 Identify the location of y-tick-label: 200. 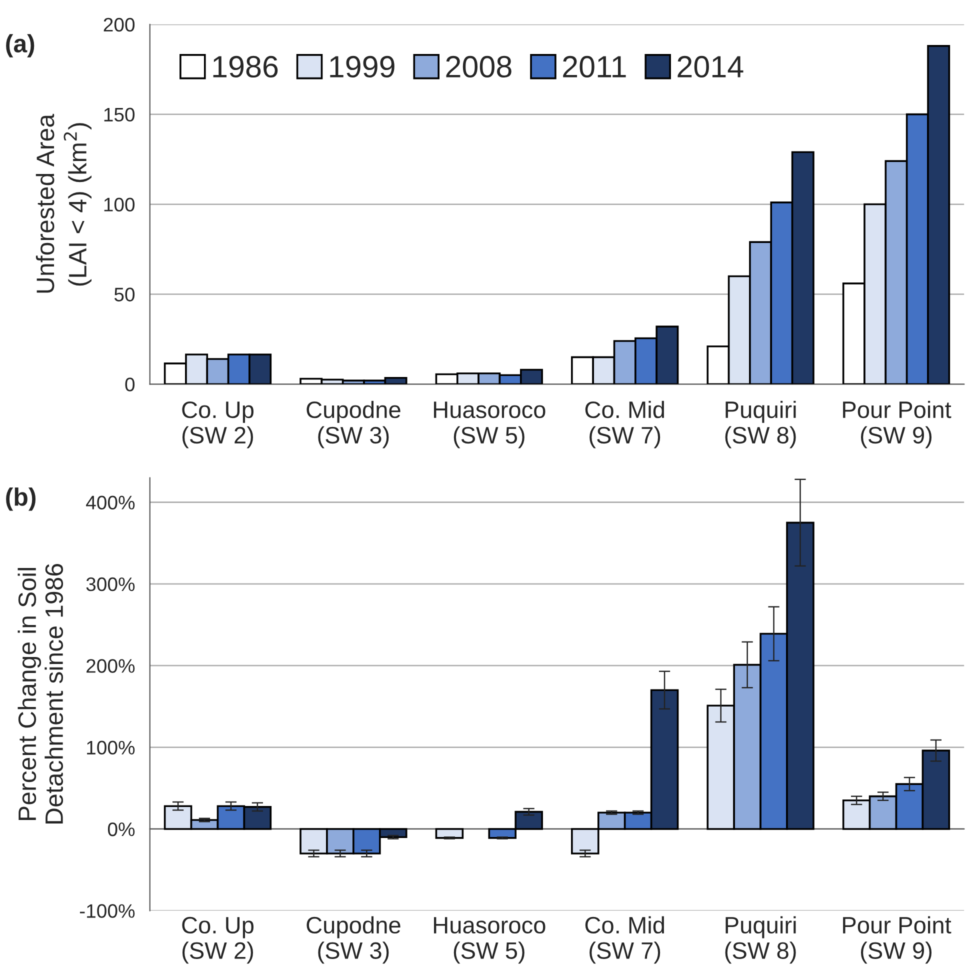
(119, 25).